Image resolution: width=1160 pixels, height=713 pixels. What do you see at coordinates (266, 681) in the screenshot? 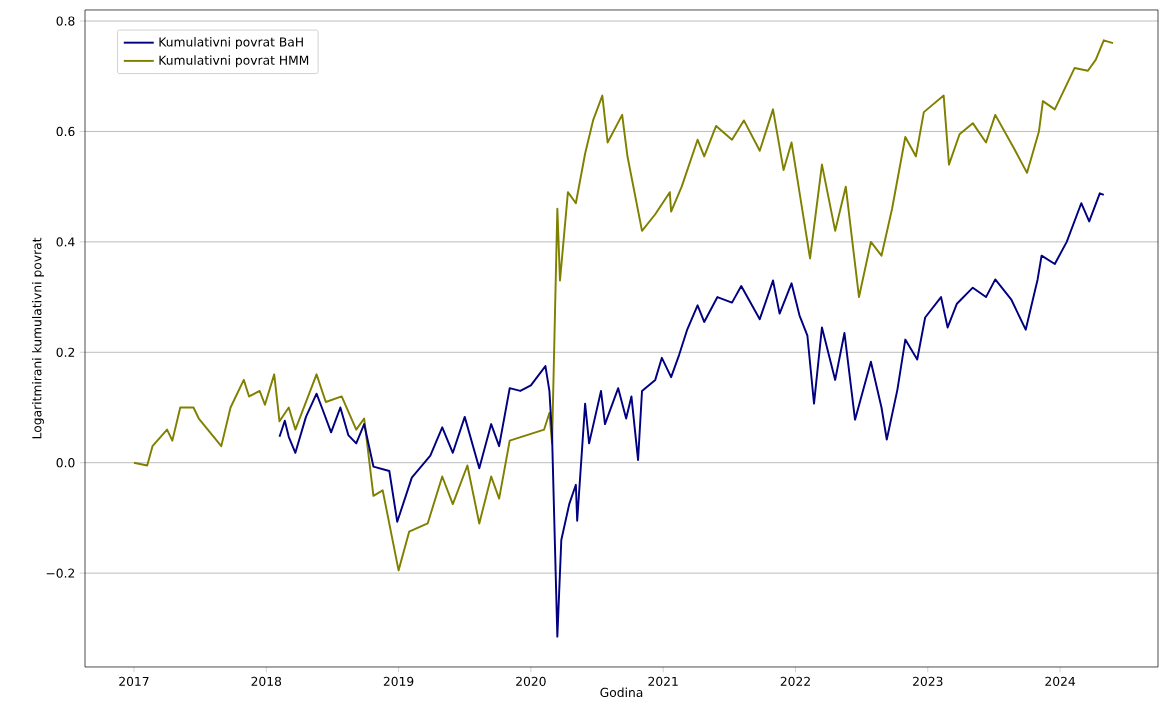
I see `x-tick-label: 2018` at bounding box center [266, 681].